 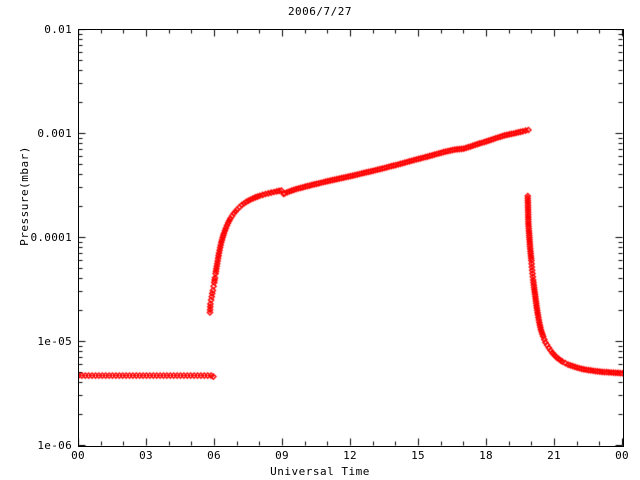 What do you see at coordinates (146, 455) in the screenshot?
I see `x-tick-label: 03` at bounding box center [146, 455].